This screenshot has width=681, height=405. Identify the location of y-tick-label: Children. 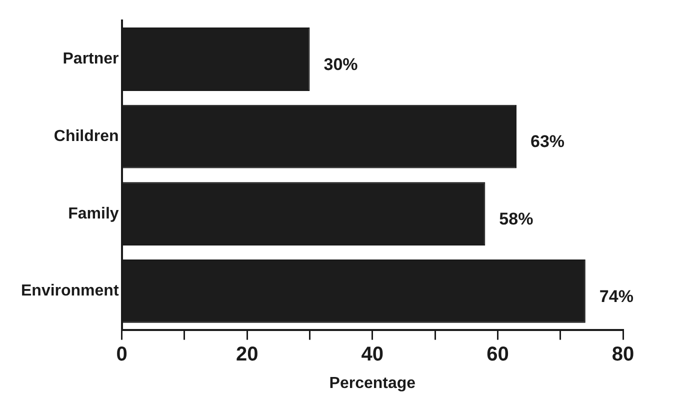
(86, 136).